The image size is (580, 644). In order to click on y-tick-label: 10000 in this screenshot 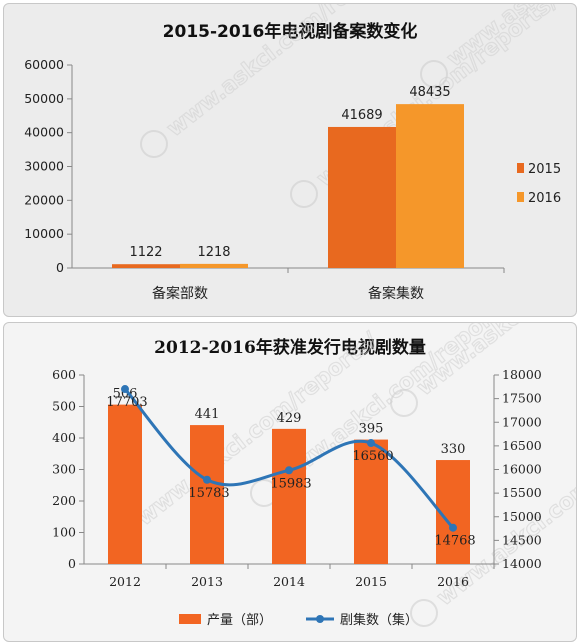, I will do `click(44, 233)`.